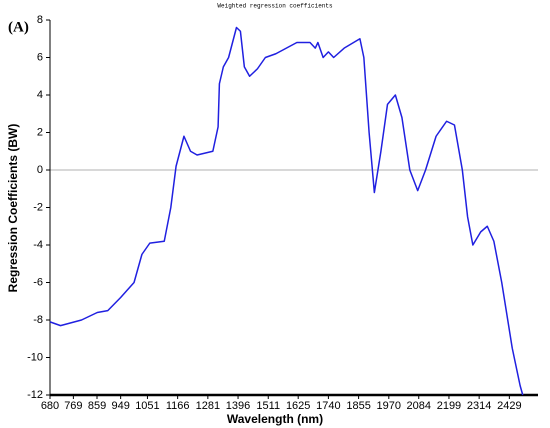 The width and height of the screenshot is (550, 428). What do you see at coordinates (419, 406) in the screenshot?
I see `x-tick-label: 2084` at bounding box center [419, 406].